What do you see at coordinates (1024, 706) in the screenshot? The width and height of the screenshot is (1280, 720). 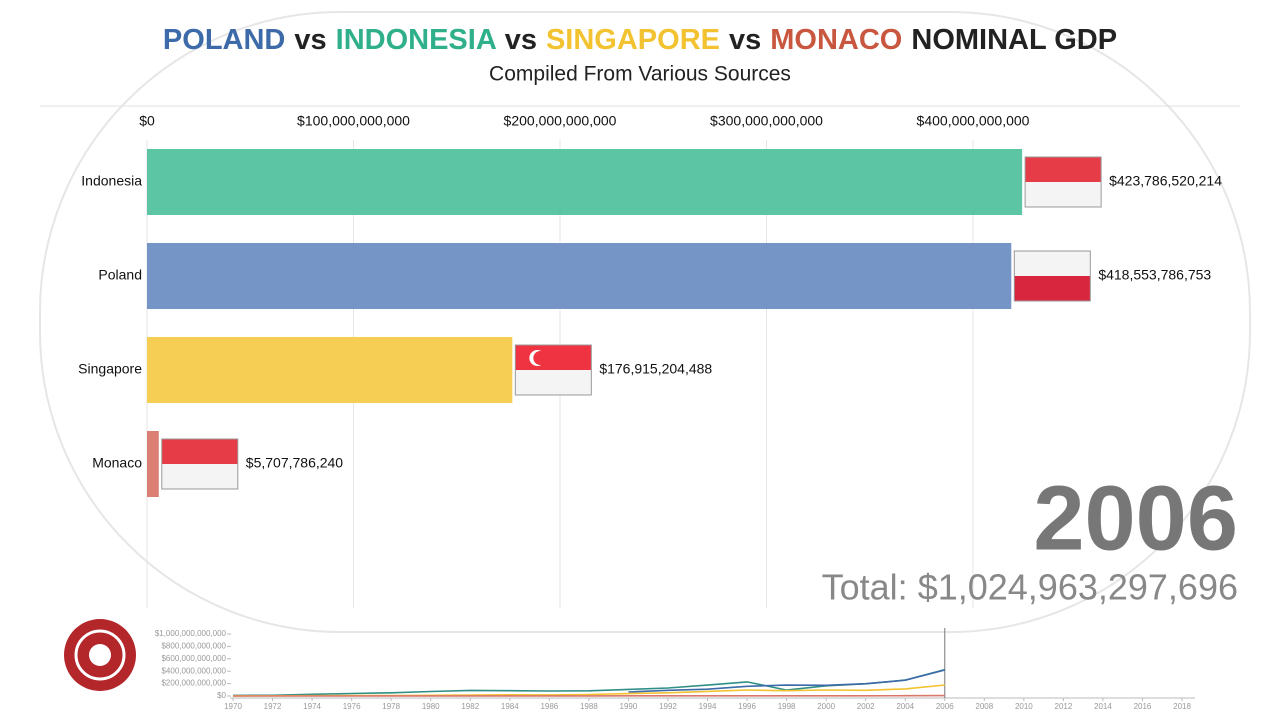 I see `x-tick-label: 2010` at bounding box center [1024, 706].